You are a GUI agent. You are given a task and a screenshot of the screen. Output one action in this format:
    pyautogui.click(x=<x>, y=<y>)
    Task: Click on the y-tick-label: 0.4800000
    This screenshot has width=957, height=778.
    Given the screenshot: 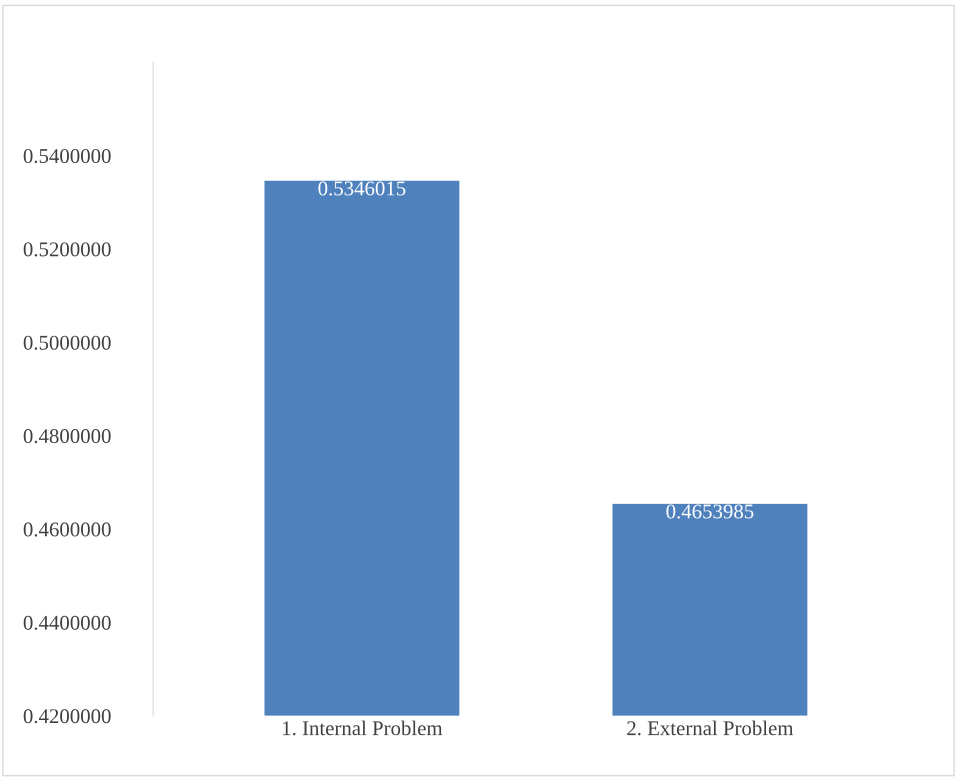 What is the action you would take?
    pyautogui.click(x=67, y=436)
    